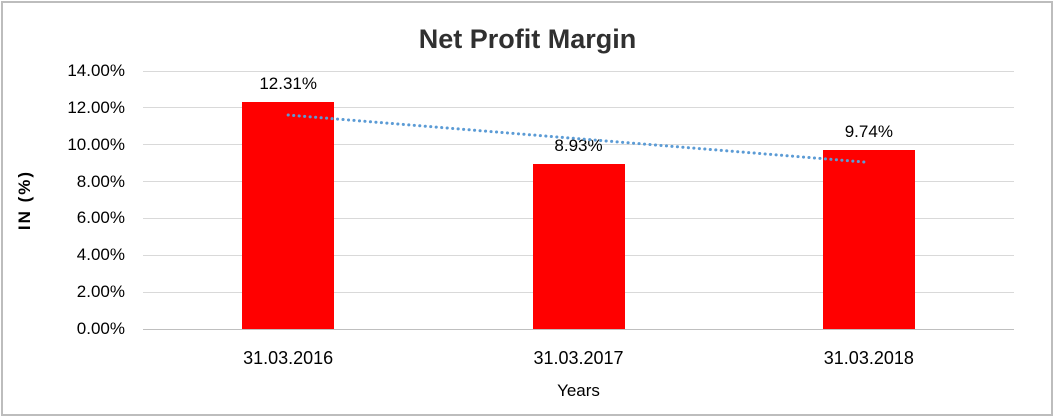  What do you see at coordinates (288, 358) in the screenshot?
I see `x-tick-label: 31.03.2016` at bounding box center [288, 358].